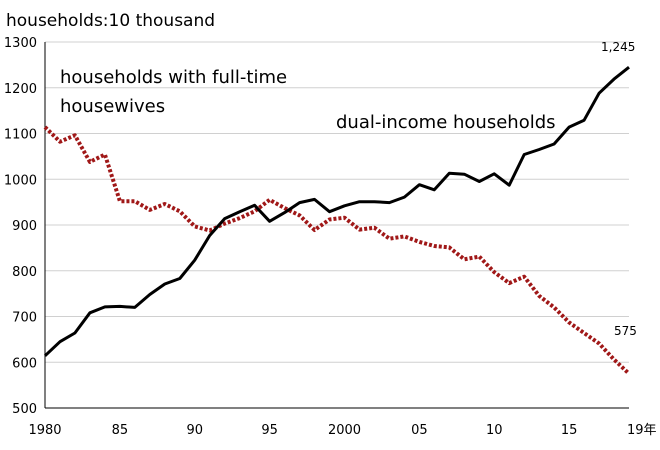 The height and width of the screenshot is (450, 660). Describe the element at coordinates (625, 331) in the screenshot. I see `end-label-housewives: 575` at that location.